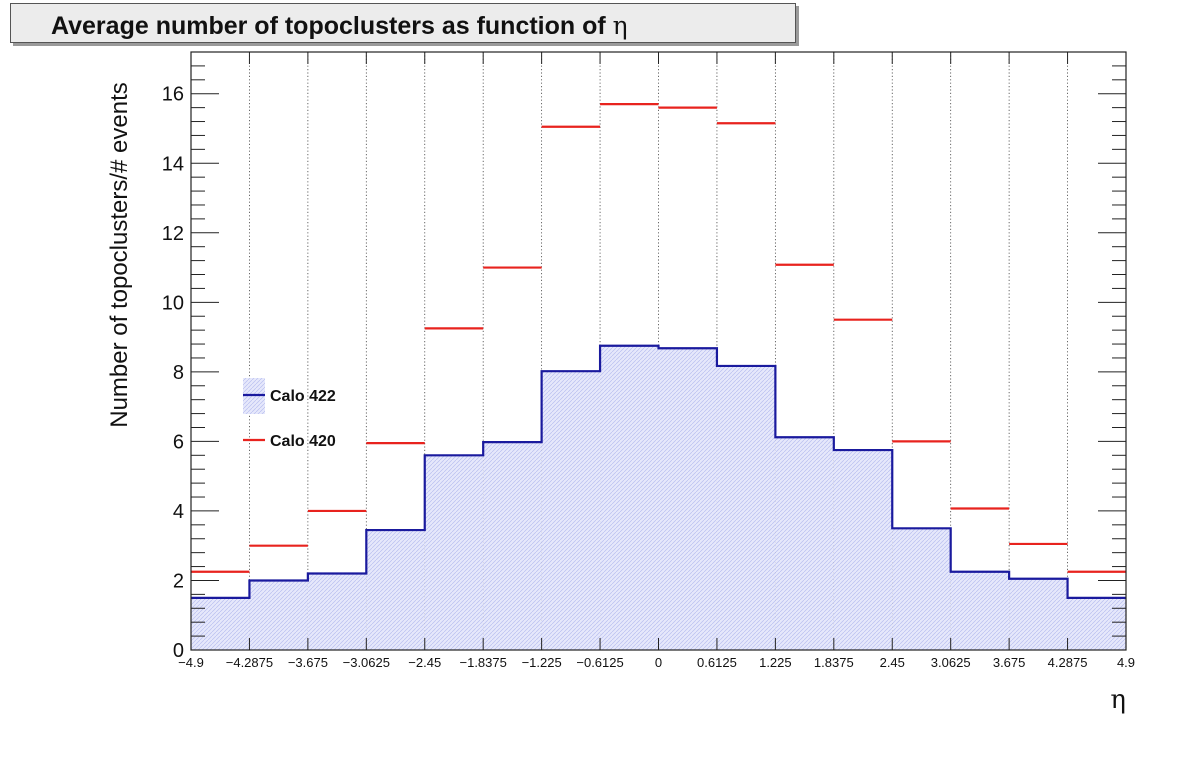 The height and width of the screenshot is (775, 1198). I want to click on x-tick-label: 1.8375, so click(834, 662).